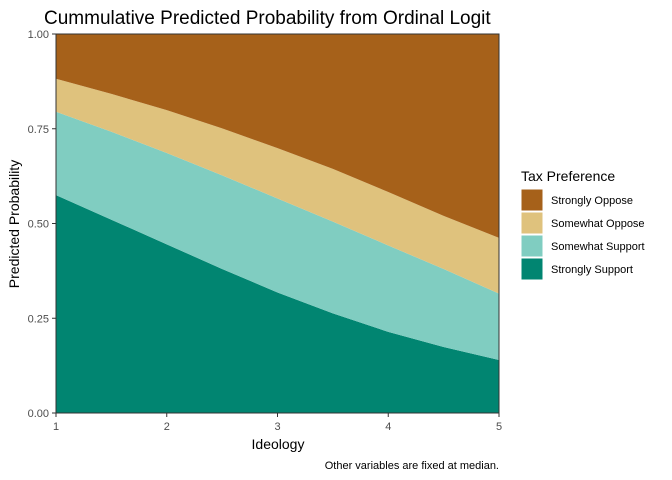 The image size is (672, 480). I want to click on legend-key-strongly-support, so click(532, 269).